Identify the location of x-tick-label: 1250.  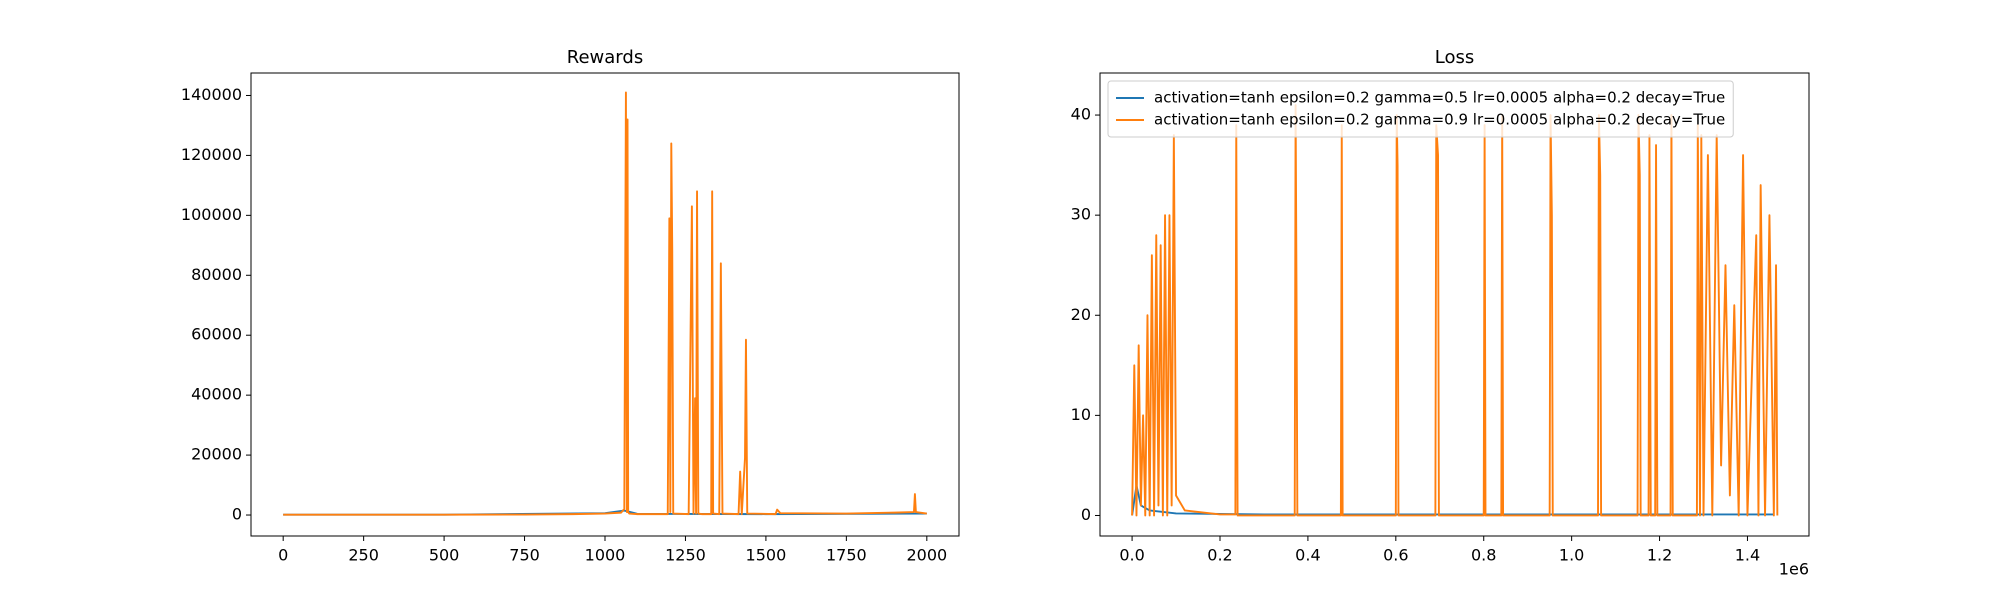
(685, 555).